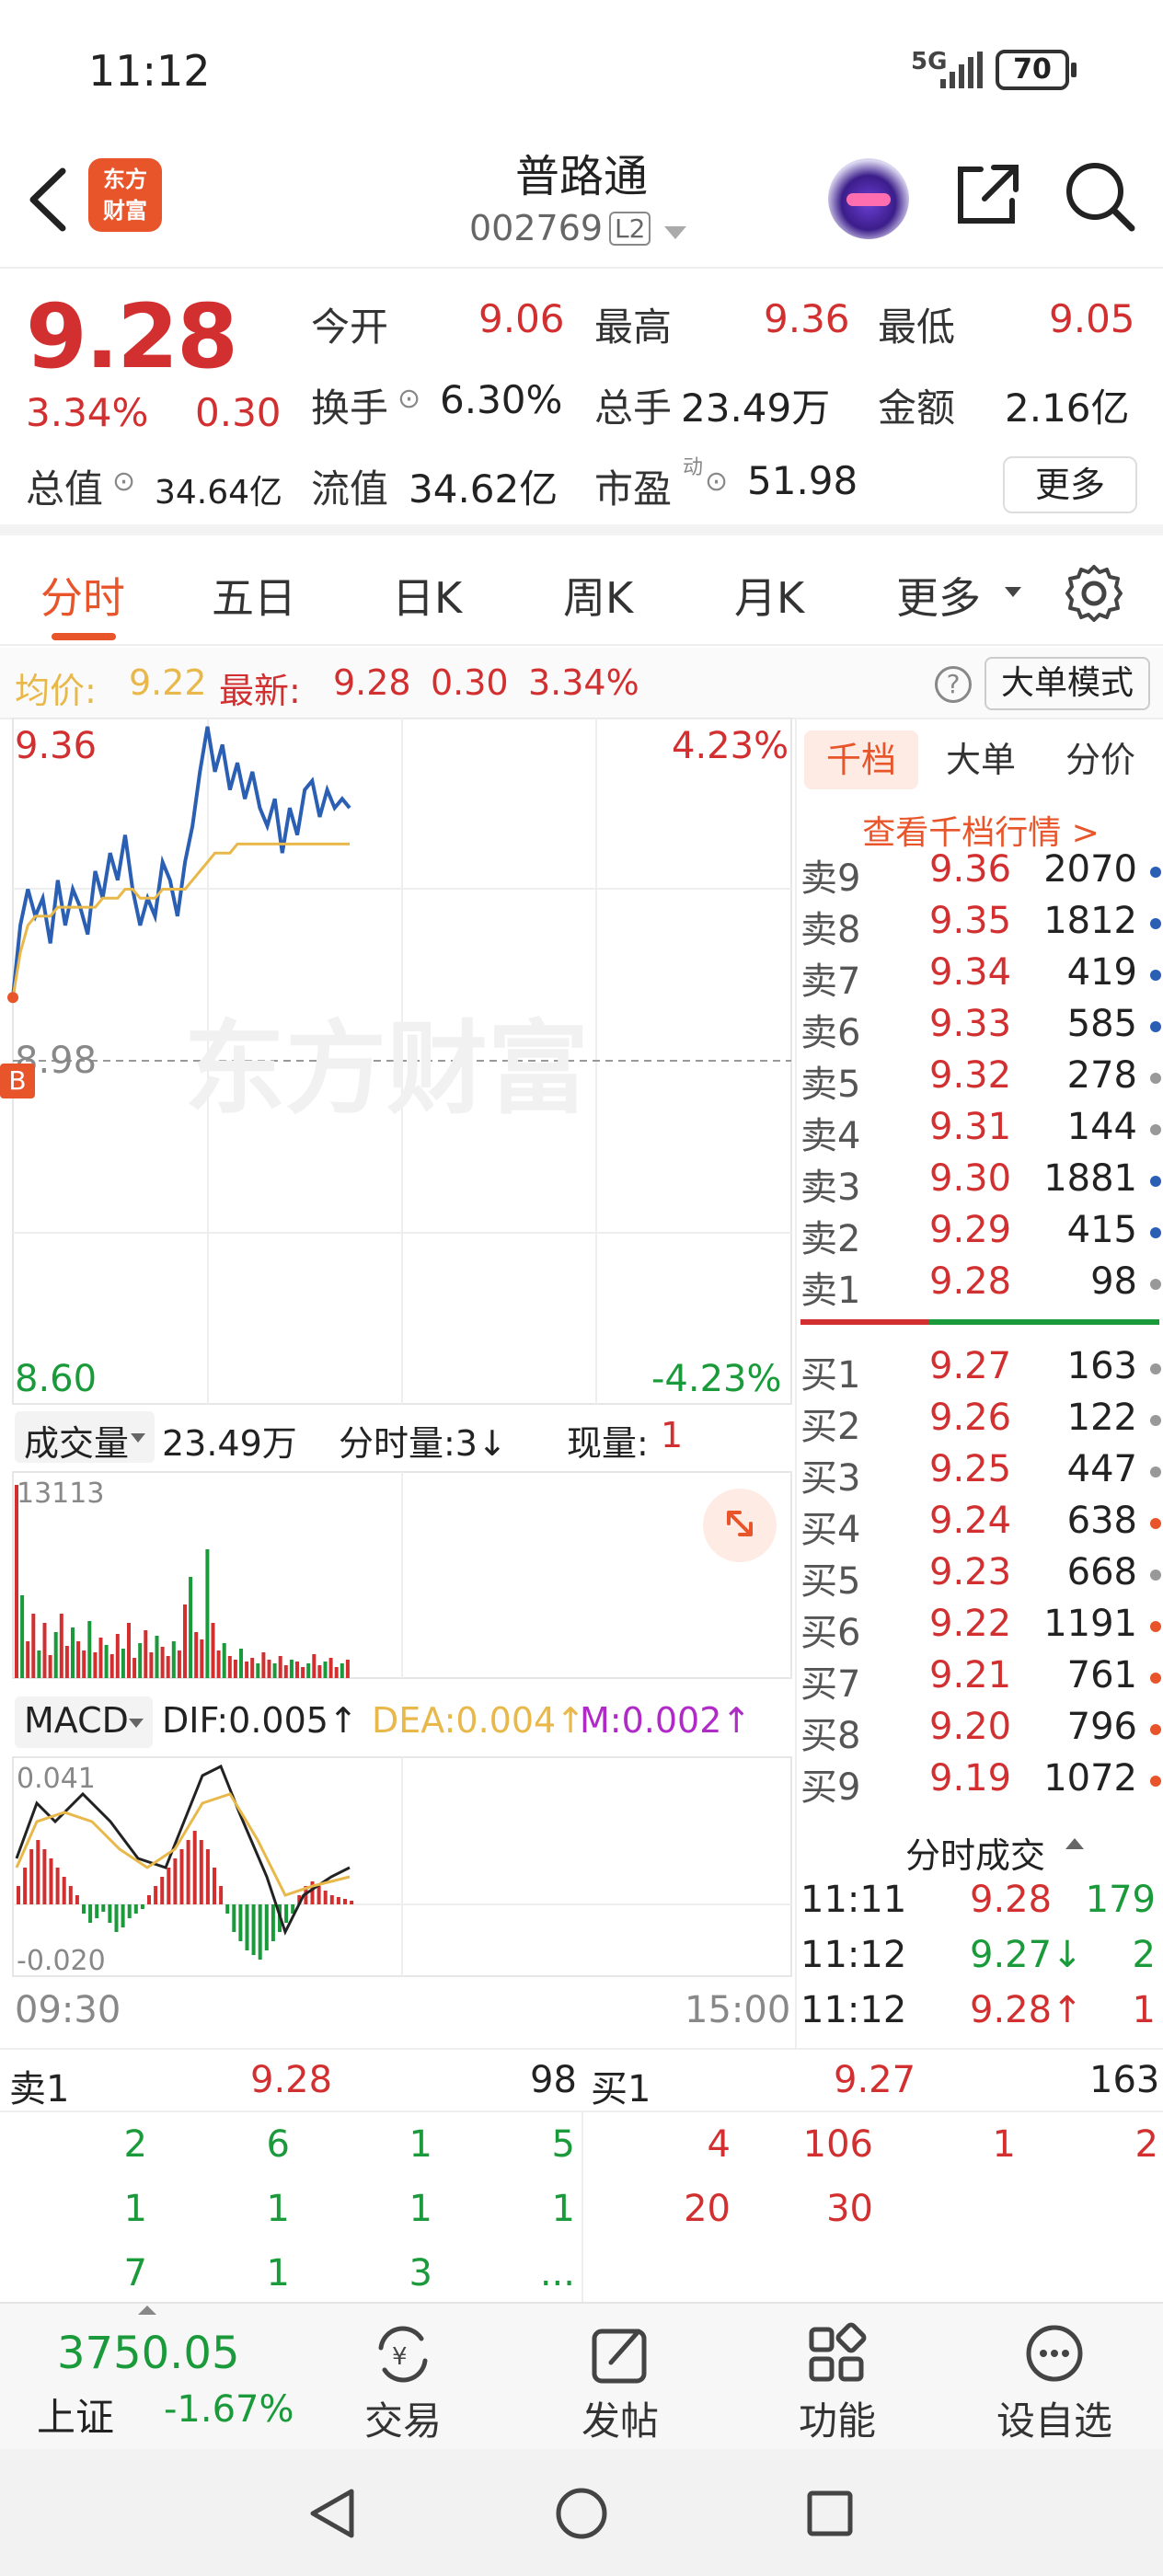 This screenshot has height=2576, width=1163. Describe the element at coordinates (981, 1371) in the screenshot. I see `bid-level-row: 买1 9.27 163` at that location.